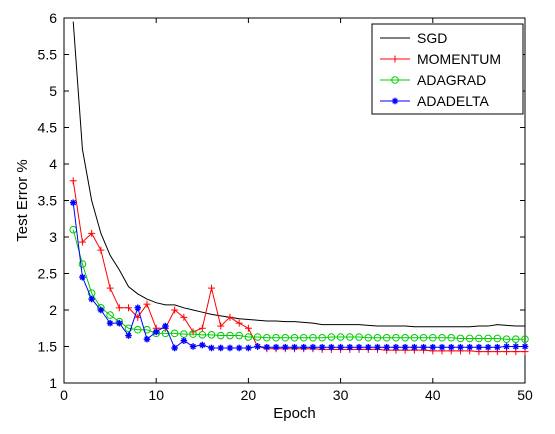 The height and width of the screenshot is (434, 555). I want to click on y-tick-label: 1.5, so click(48, 347).